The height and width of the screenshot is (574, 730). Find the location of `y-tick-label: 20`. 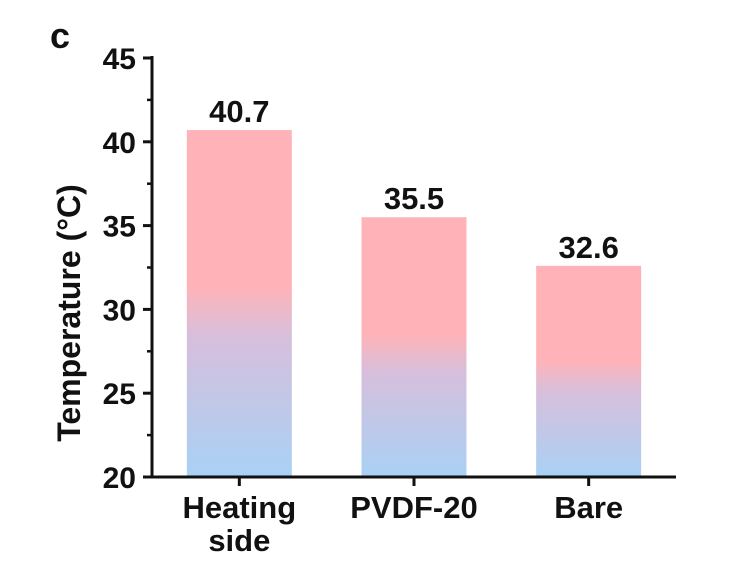

y-tick-label: 20 is located at coordinates (119, 478).